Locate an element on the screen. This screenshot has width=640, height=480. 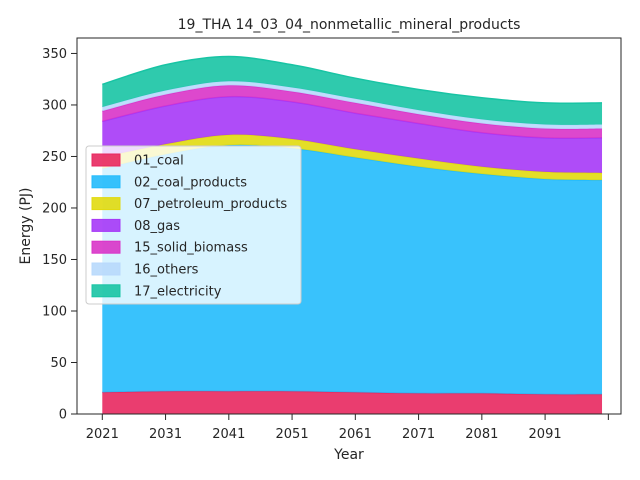
area-17-electricity is located at coordinates (352, 90).